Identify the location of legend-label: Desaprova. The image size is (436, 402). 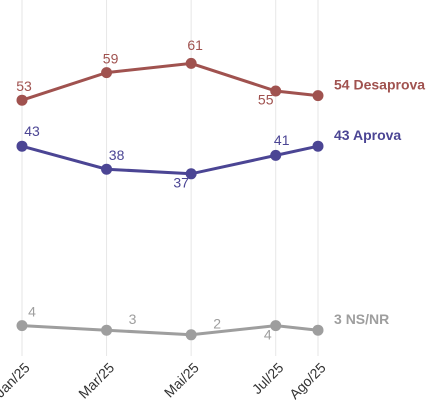
(389, 84).